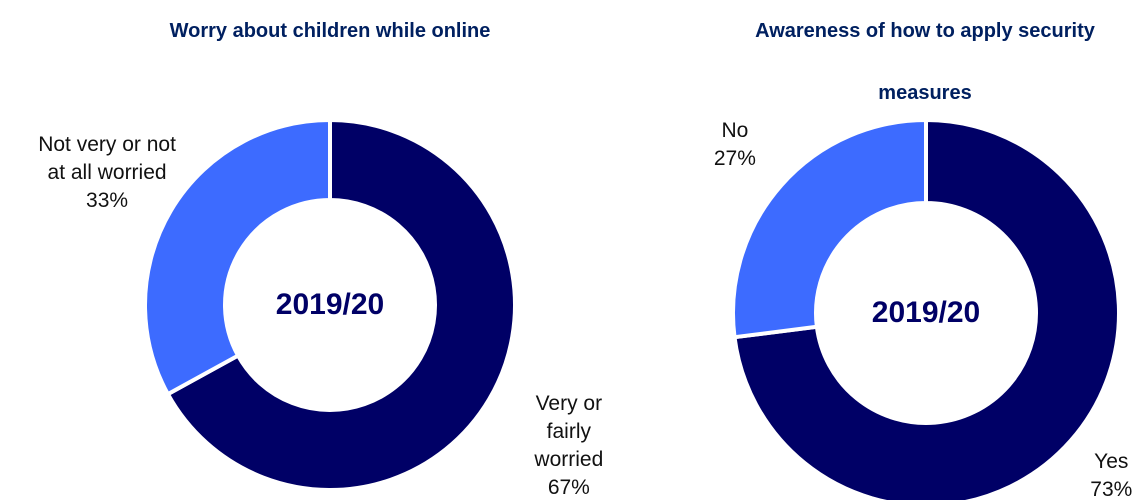 This screenshot has width=1142, height=504. What do you see at coordinates (735, 130) in the screenshot?
I see `category-label: No` at bounding box center [735, 130].